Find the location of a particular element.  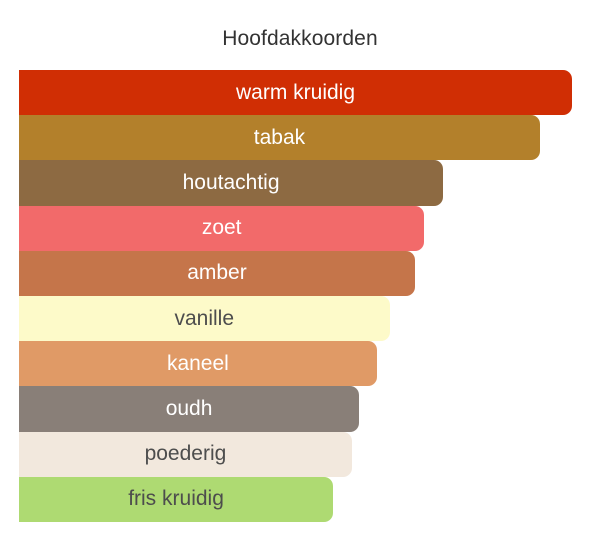

bar-label: zoet is located at coordinates (221, 228).